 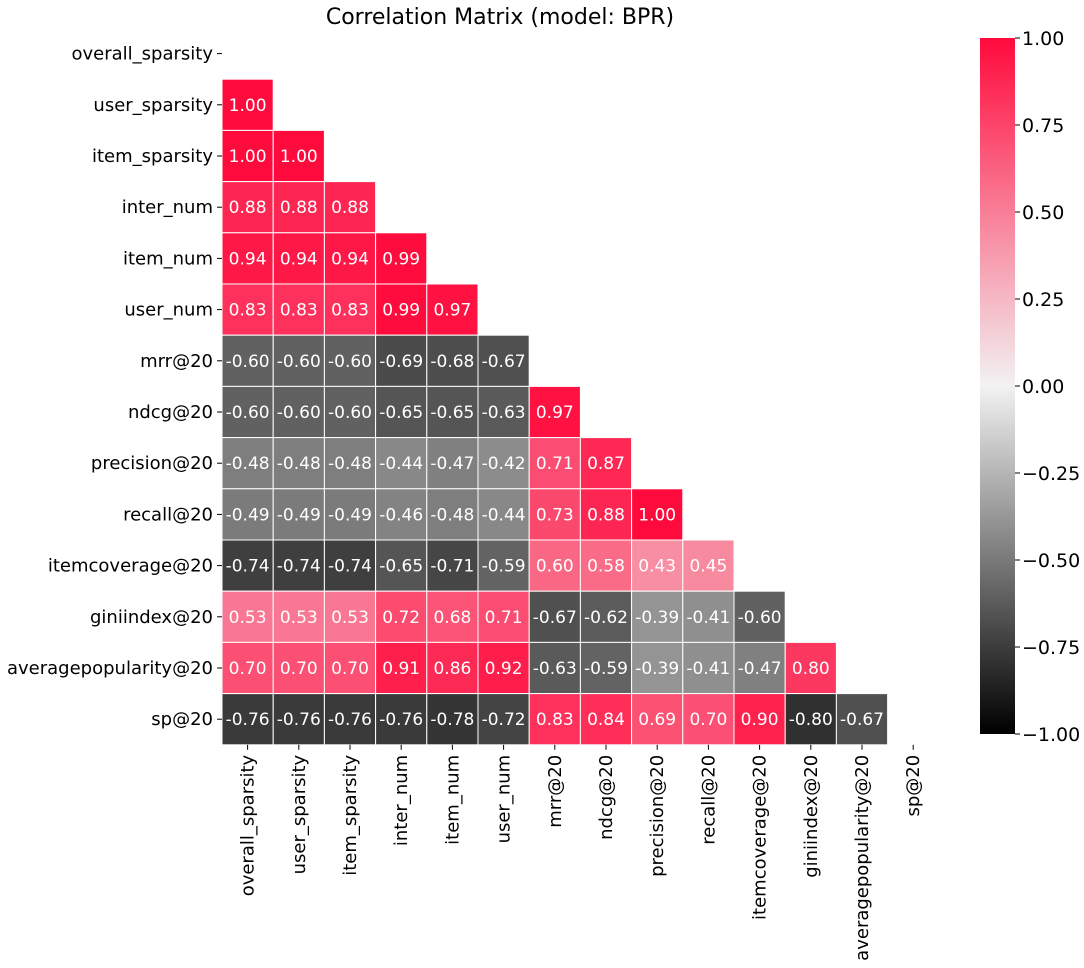 I want to click on heatmap-cell-recall-20-overall-sparsity, so click(x=247, y=514).